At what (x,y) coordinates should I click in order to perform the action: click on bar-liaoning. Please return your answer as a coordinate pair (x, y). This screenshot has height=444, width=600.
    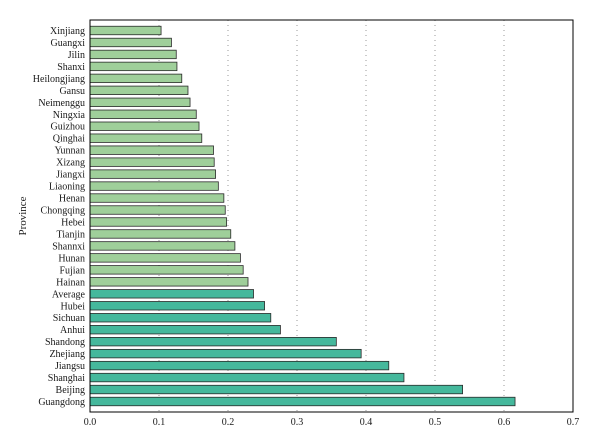
    Looking at the image, I should click on (154, 186).